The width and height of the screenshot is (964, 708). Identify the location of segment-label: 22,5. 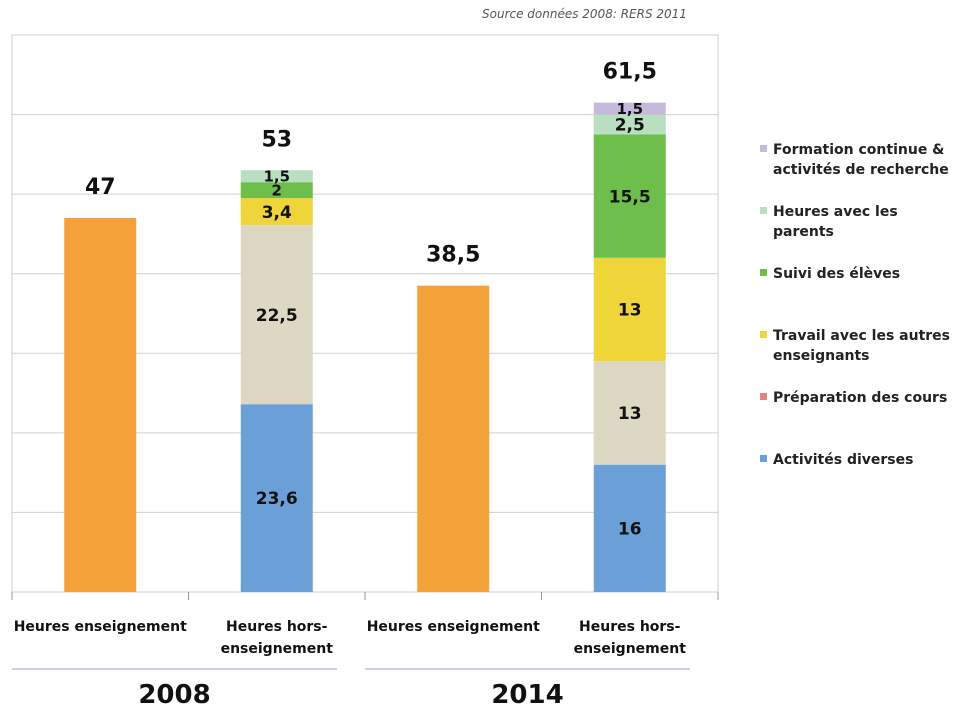
(277, 316).